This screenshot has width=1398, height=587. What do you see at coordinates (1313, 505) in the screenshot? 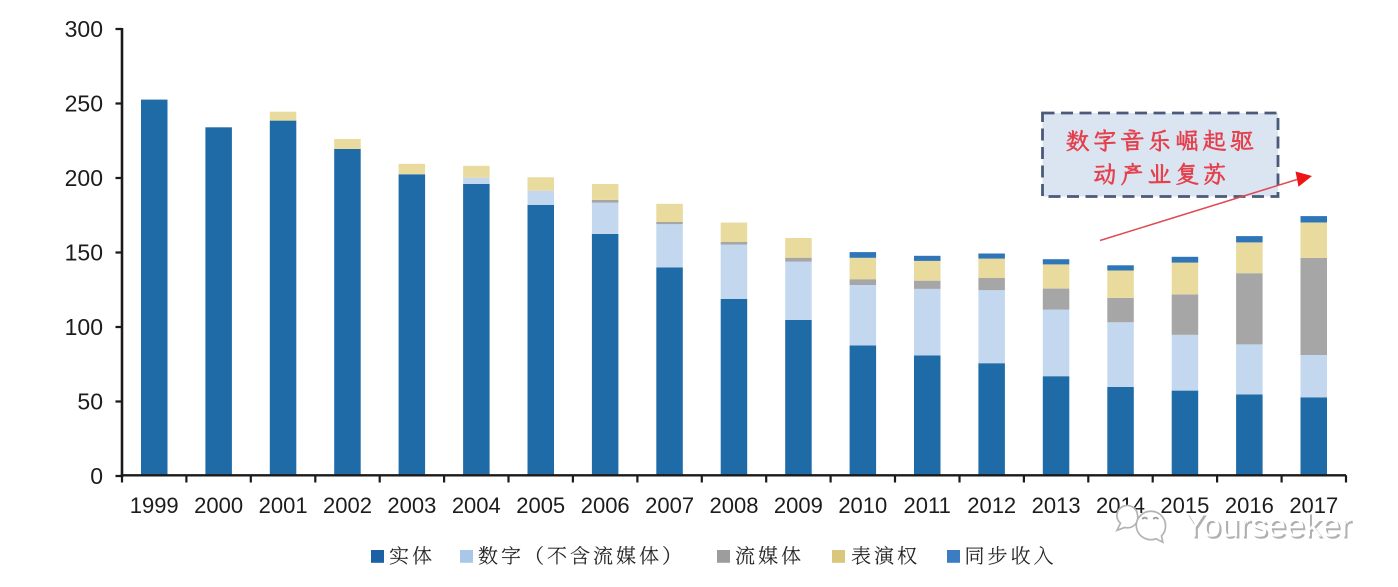
I see `svg-text: 2017` at bounding box center [1313, 505].